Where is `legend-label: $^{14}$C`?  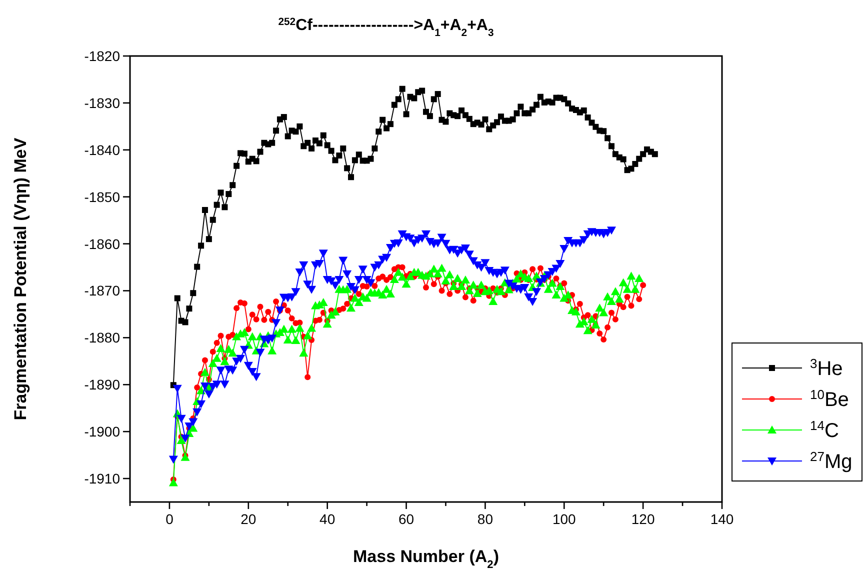
legend-label: $^{14}$C is located at coordinates (824, 430).